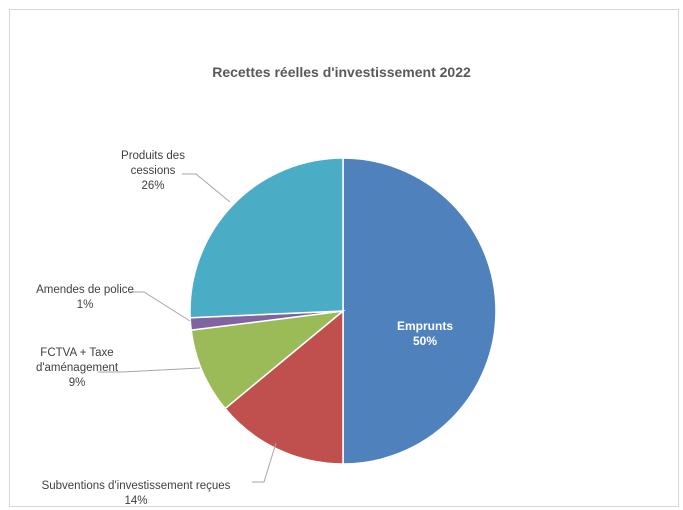 This screenshot has width=683, height=510. I want to click on data-label-pct-emprunts: 50%, so click(425, 341).